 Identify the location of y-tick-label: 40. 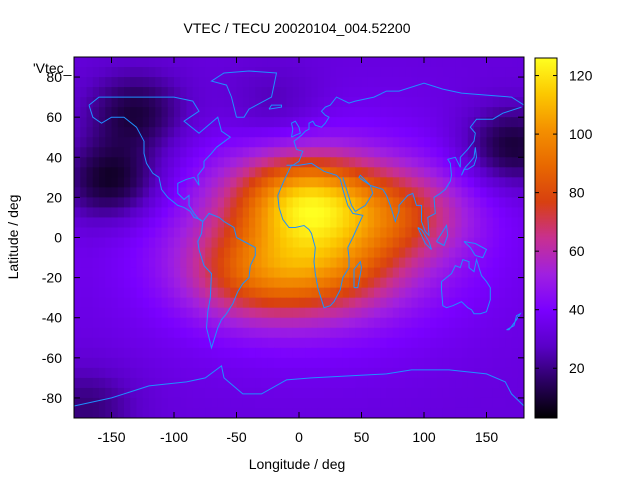
(54, 157).